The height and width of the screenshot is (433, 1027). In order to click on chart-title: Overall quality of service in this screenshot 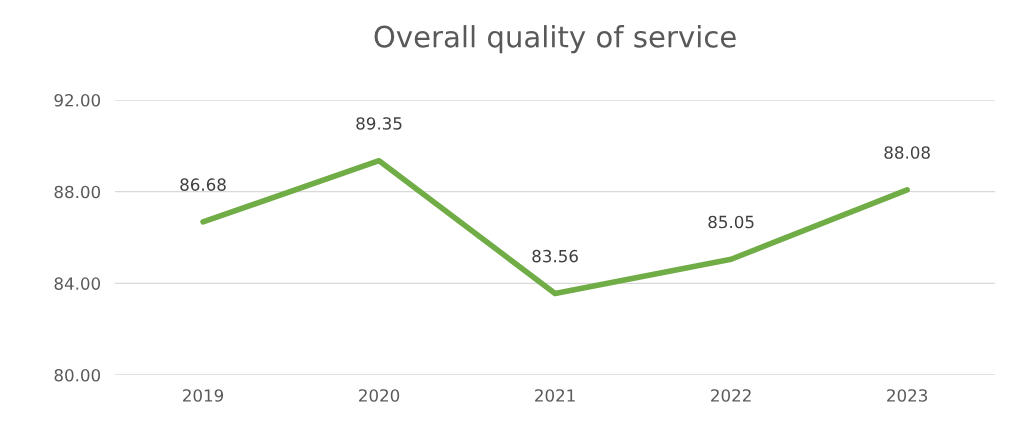, I will do `click(555, 39)`.